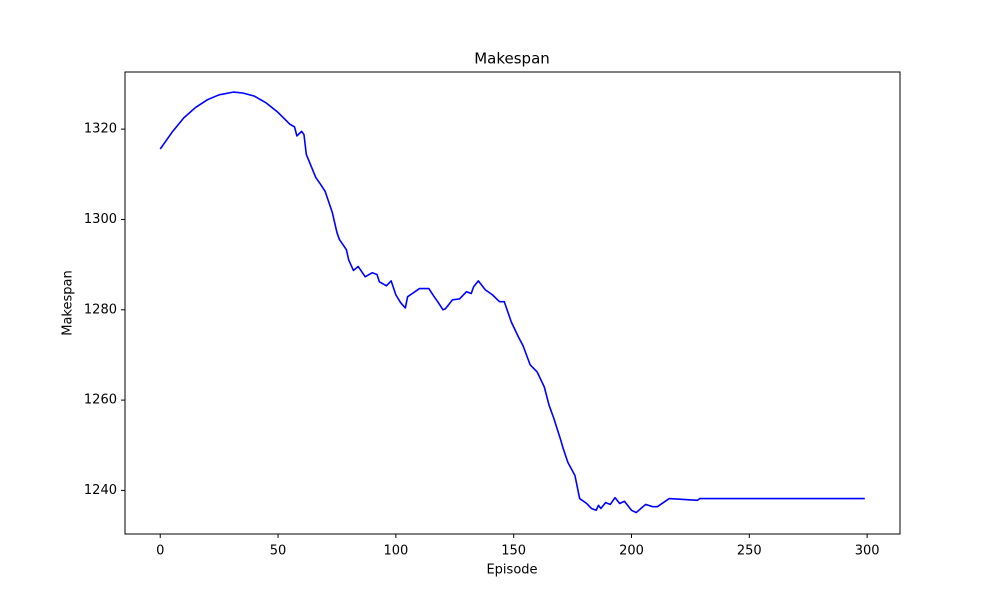 The height and width of the screenshot is (600, 1000). I want to click on chart-title: Makespan, so click(512, 59).